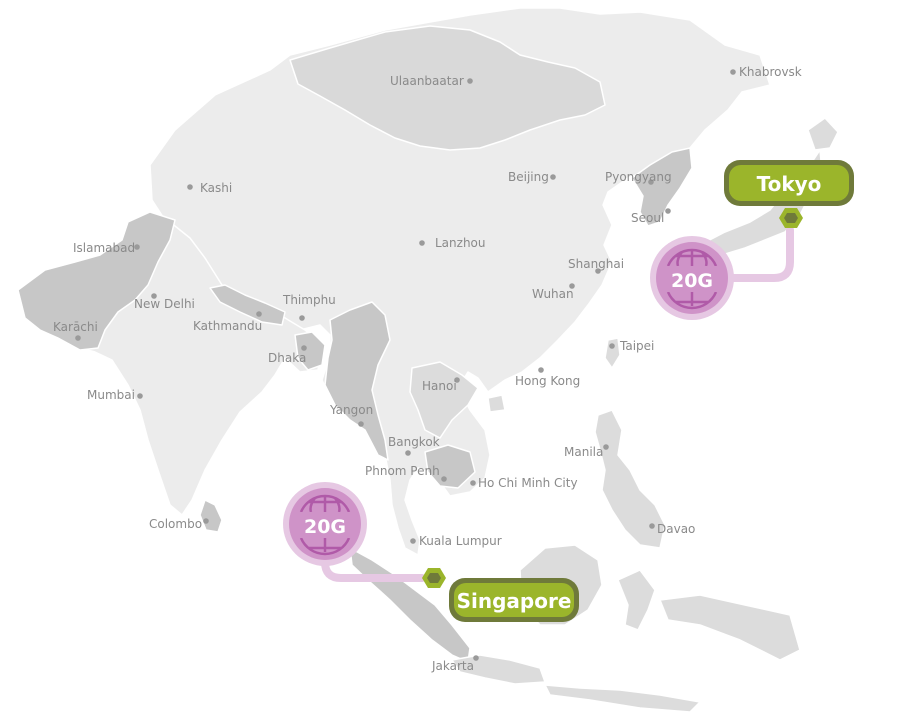 The image size is (900, 714). What do you see at coordinates (676, 529) in the screenshot?
I see `city-label: Davao` at bounding box center [676, 529].